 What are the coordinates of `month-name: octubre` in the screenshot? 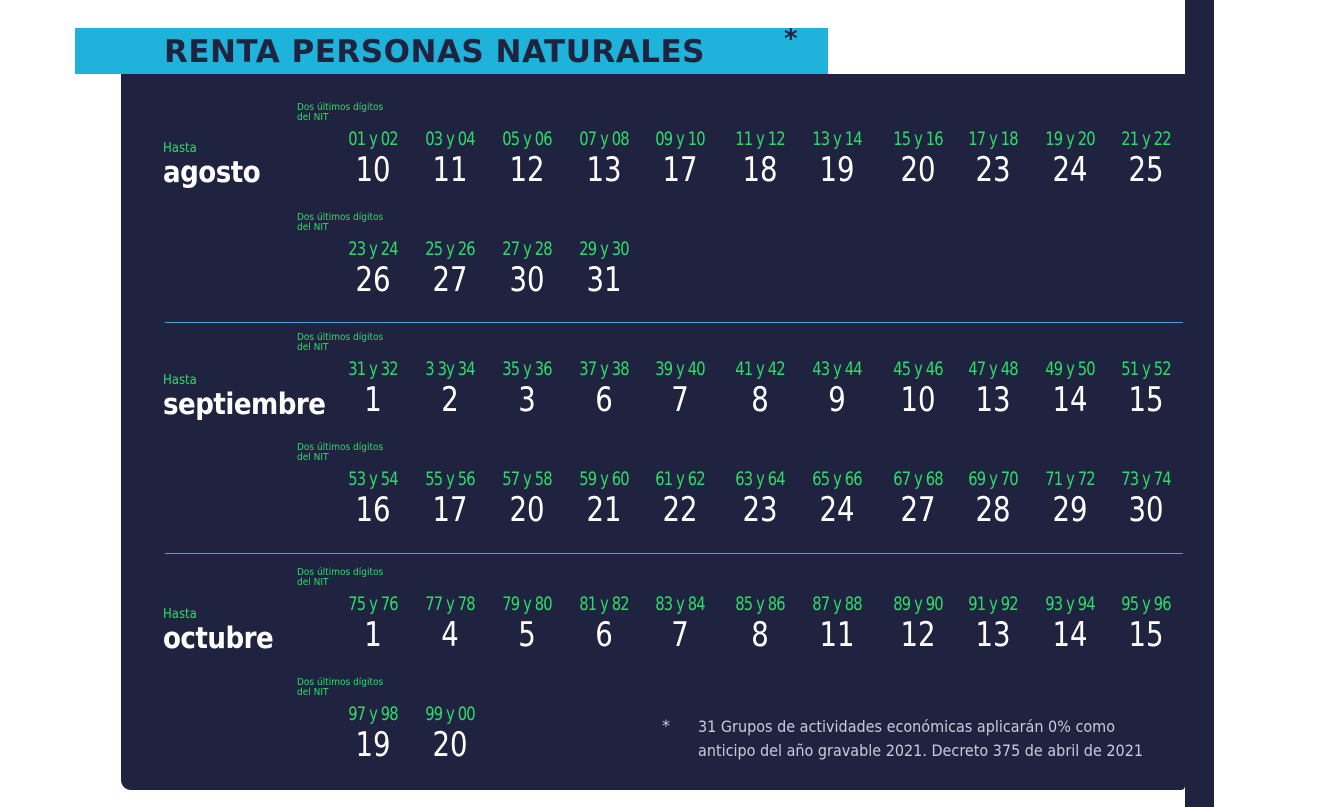 It's located at (218, 638).